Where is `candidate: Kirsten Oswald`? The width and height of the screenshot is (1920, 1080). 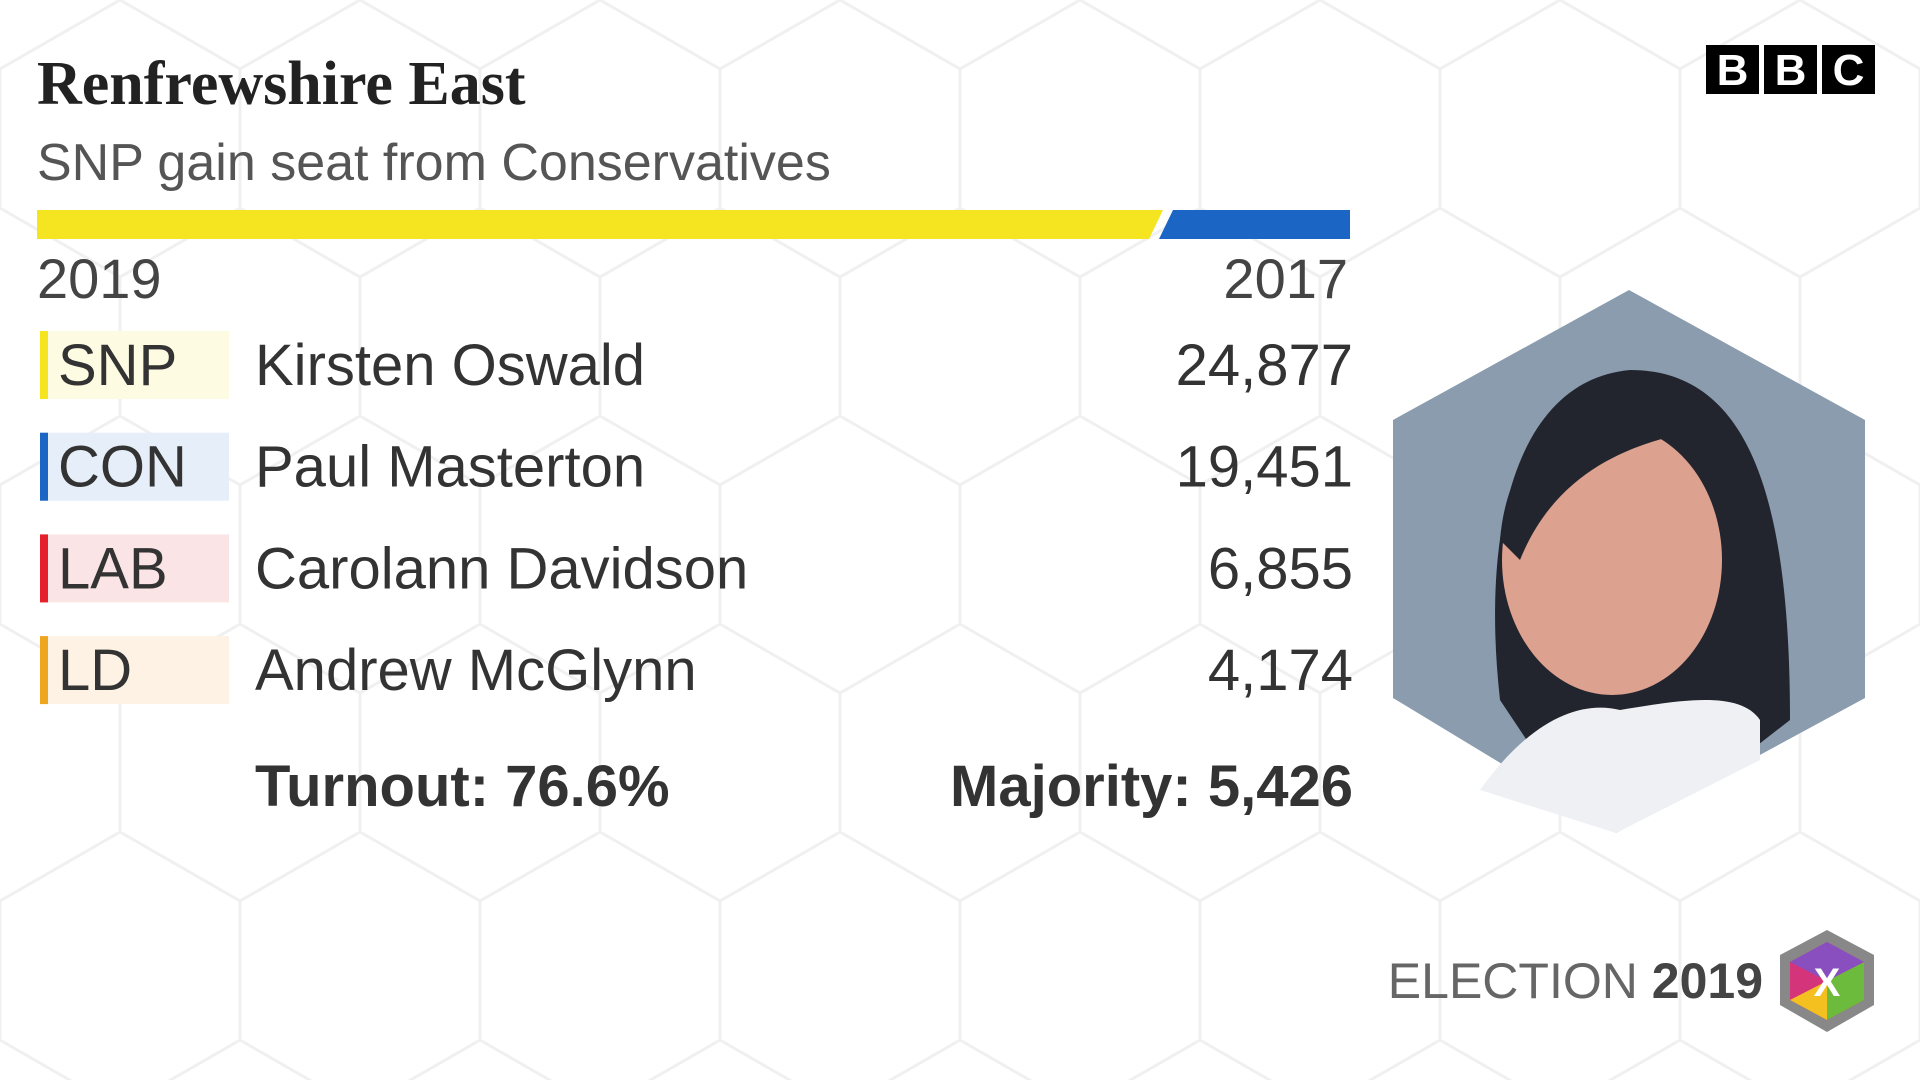
candidate: Kirsten Oswald is located at coordinates (450, 365).